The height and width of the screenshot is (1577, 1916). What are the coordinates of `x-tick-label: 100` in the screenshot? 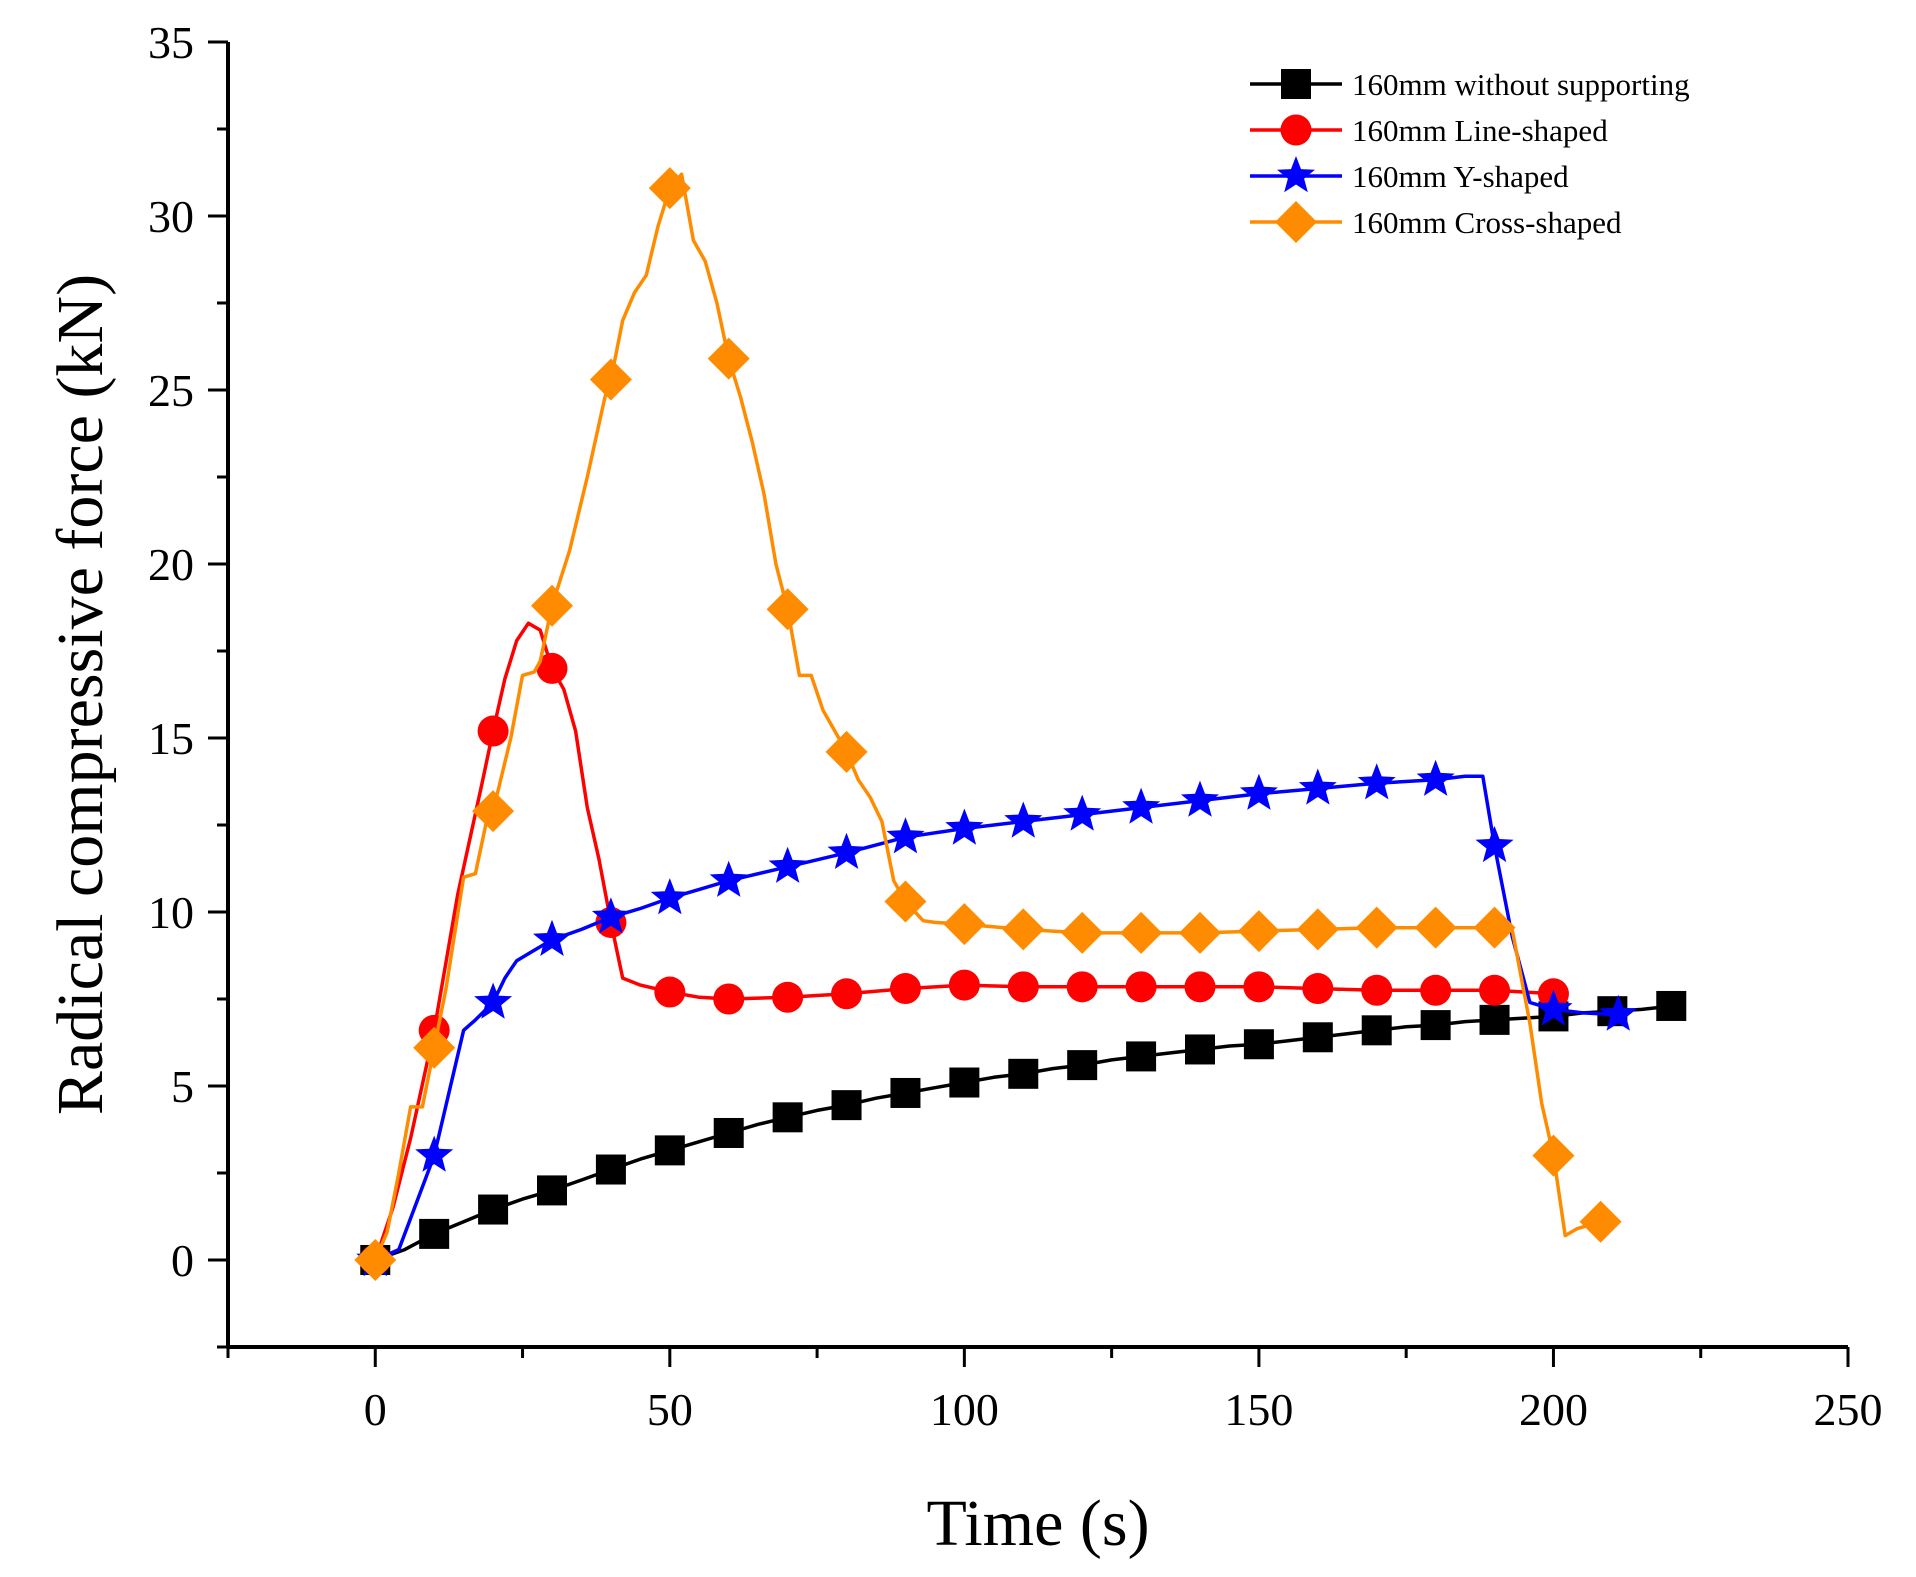 It's located at (964, 1409).